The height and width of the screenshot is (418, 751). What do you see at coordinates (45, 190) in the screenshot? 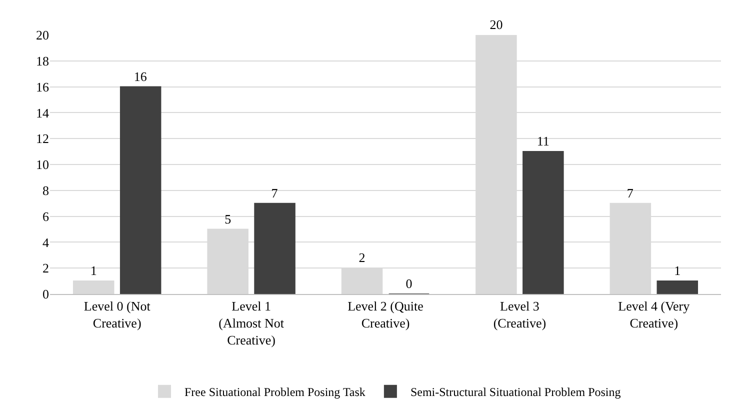
I see `y-tick-label: 8` at bounding box center [45, 190].